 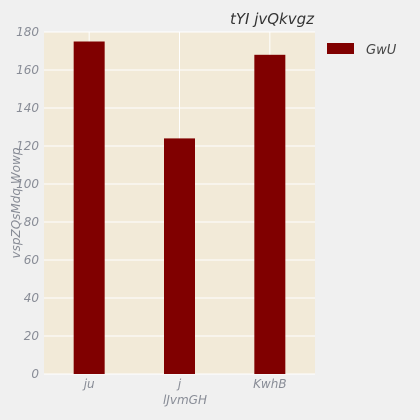 I want to click on y-tick-labels: 0 20 40 60 80 100 120 140 160 180, so click(x=27, y=203).